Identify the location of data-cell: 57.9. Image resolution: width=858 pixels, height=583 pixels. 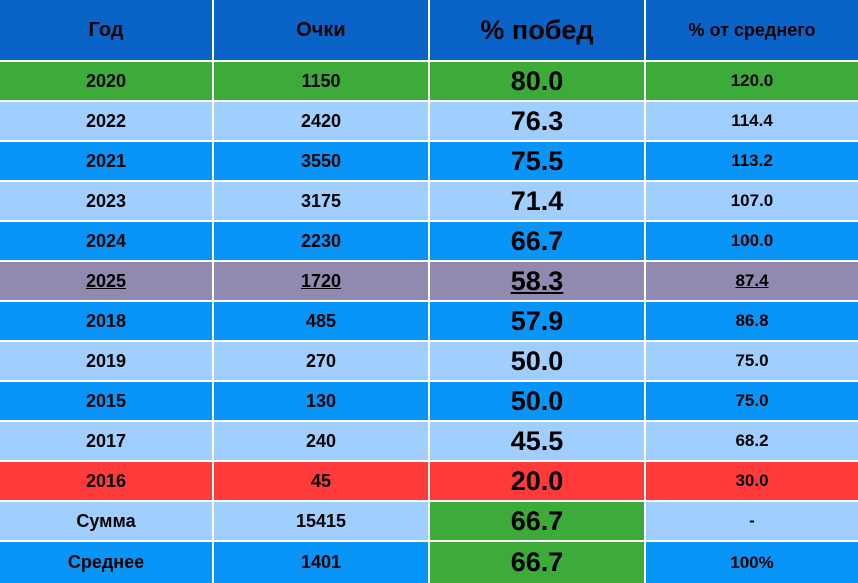
(537, 321).